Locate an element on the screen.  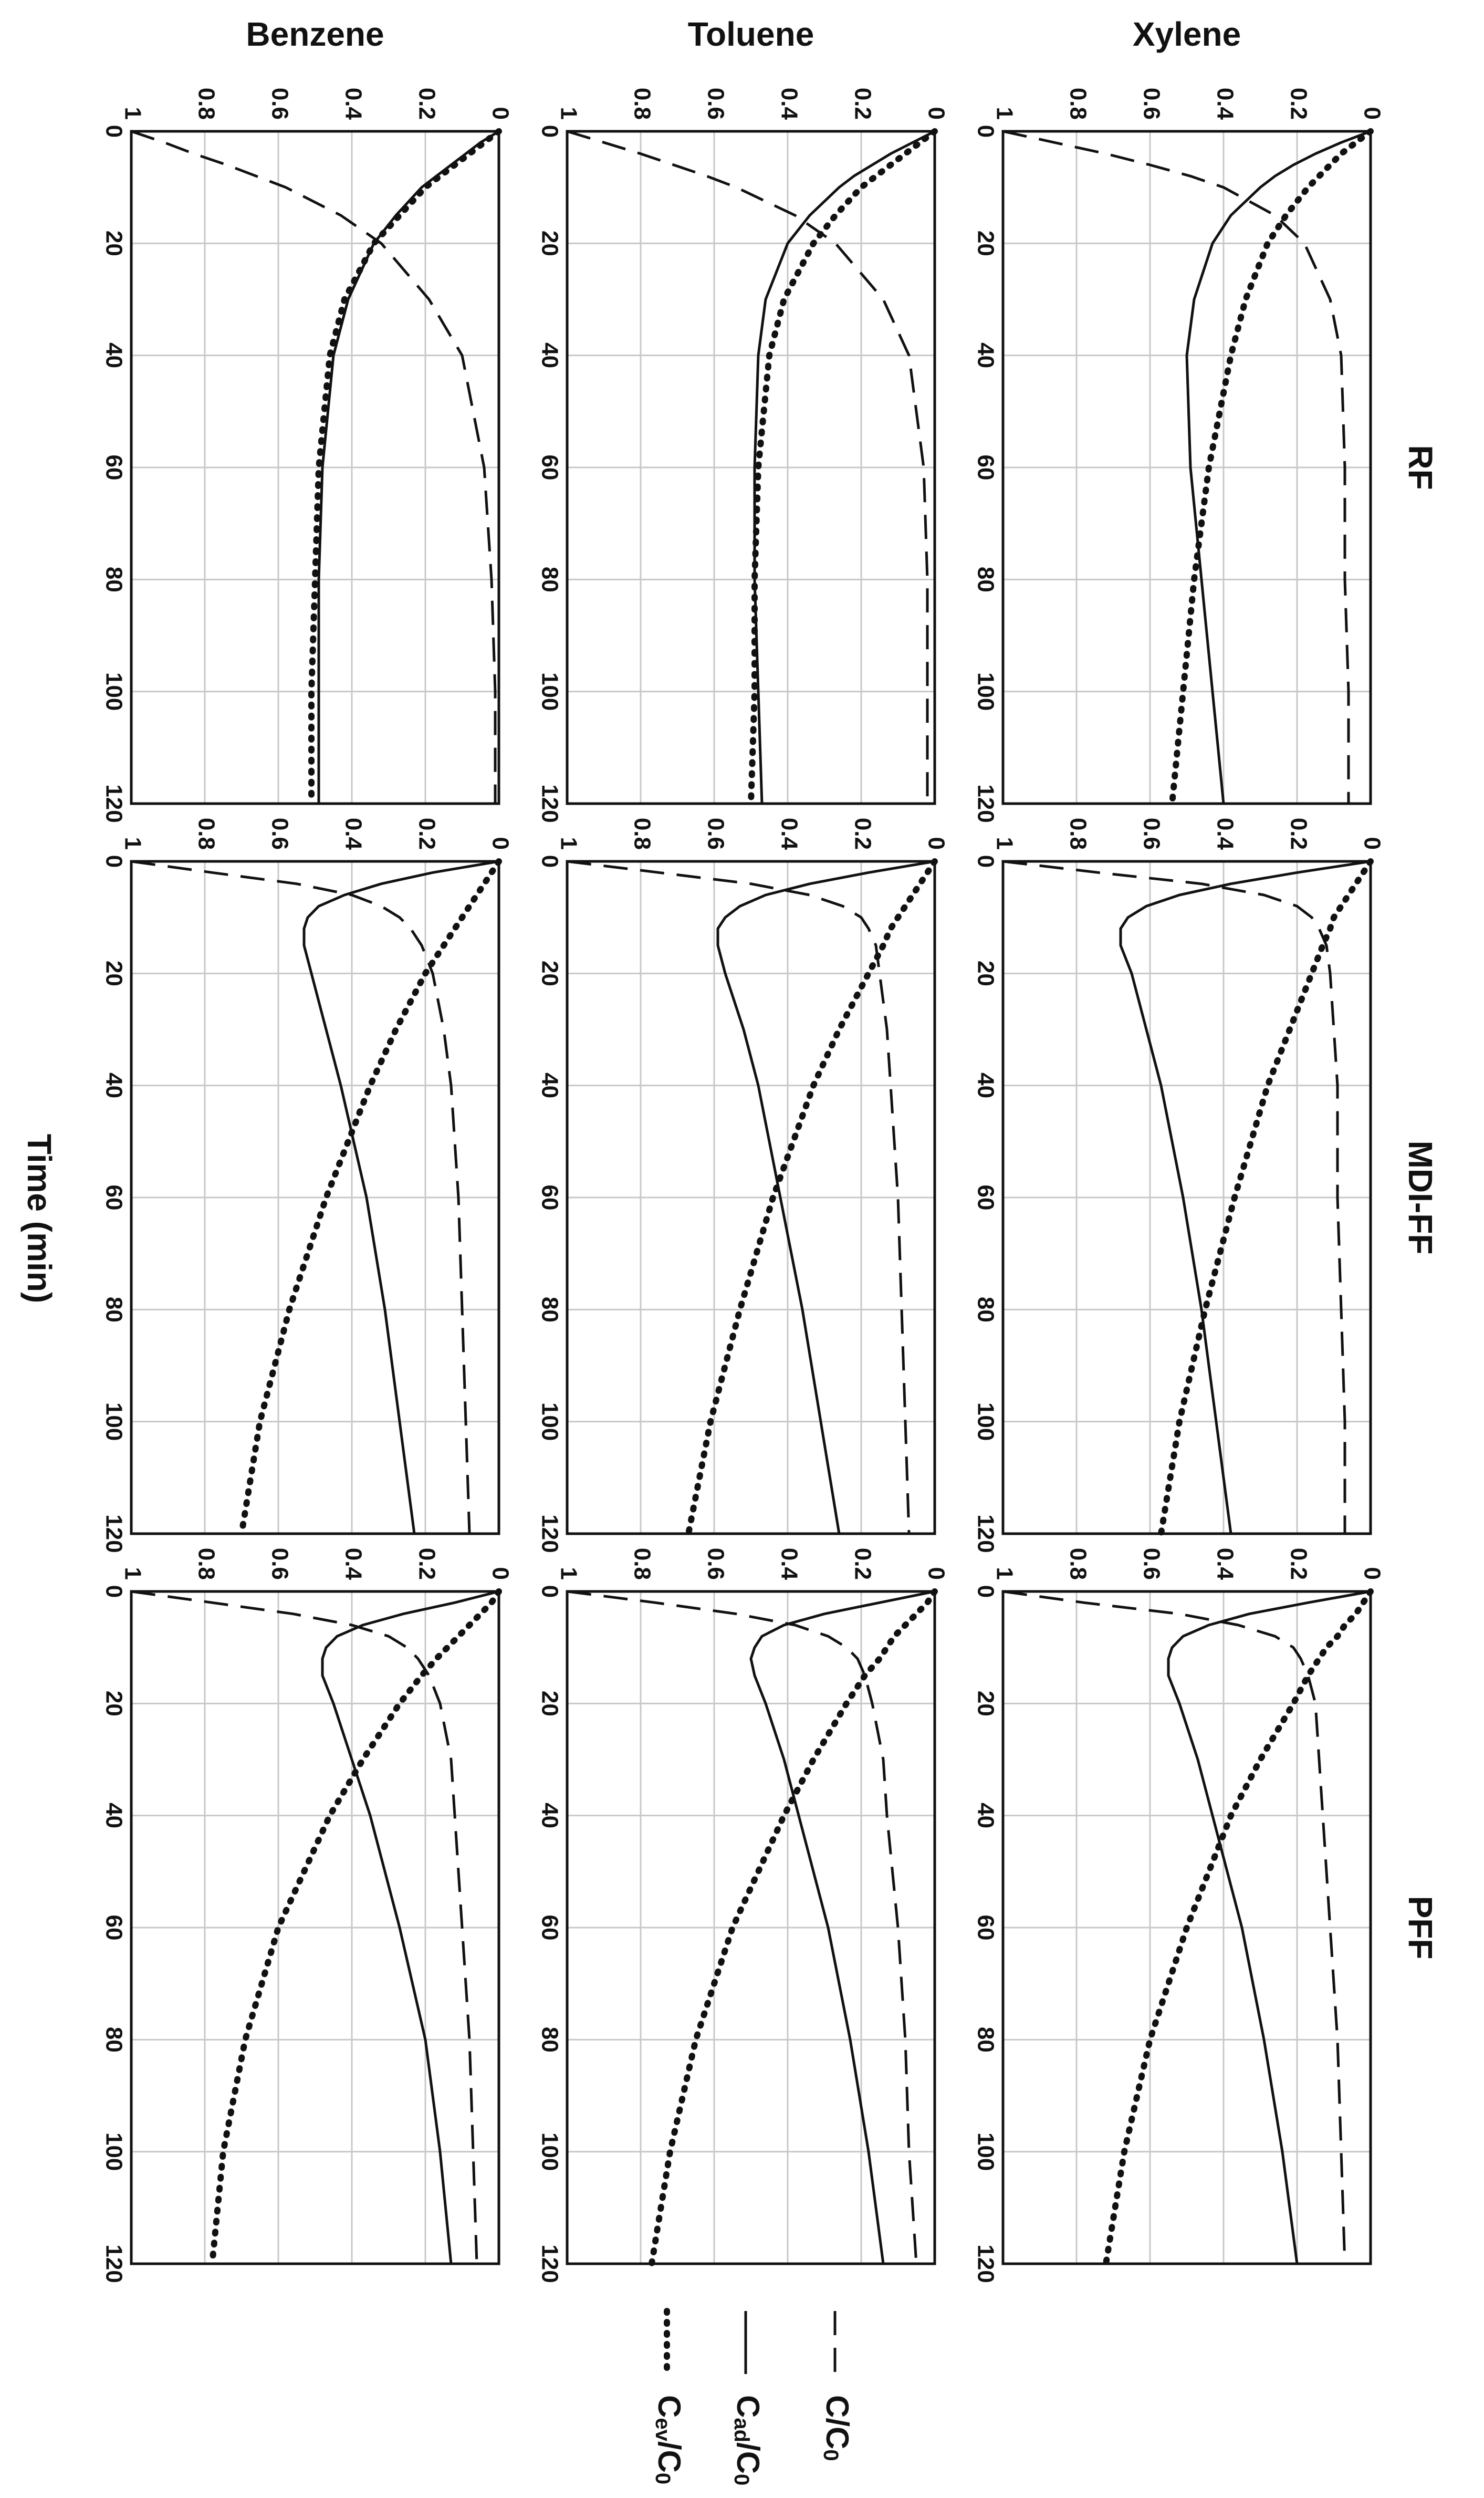
panel-xylene-mdi-ff: 0 0.2 0.4 0.6 0.8 1 0 20 40 60 80 100 120 is located at coordinates (1179, 1185).